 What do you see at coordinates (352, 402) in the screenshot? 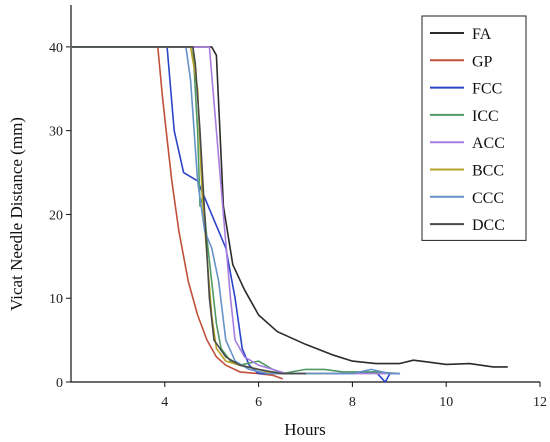
I see `x-tick-label-8: 8` at bounding box center [352, 402].